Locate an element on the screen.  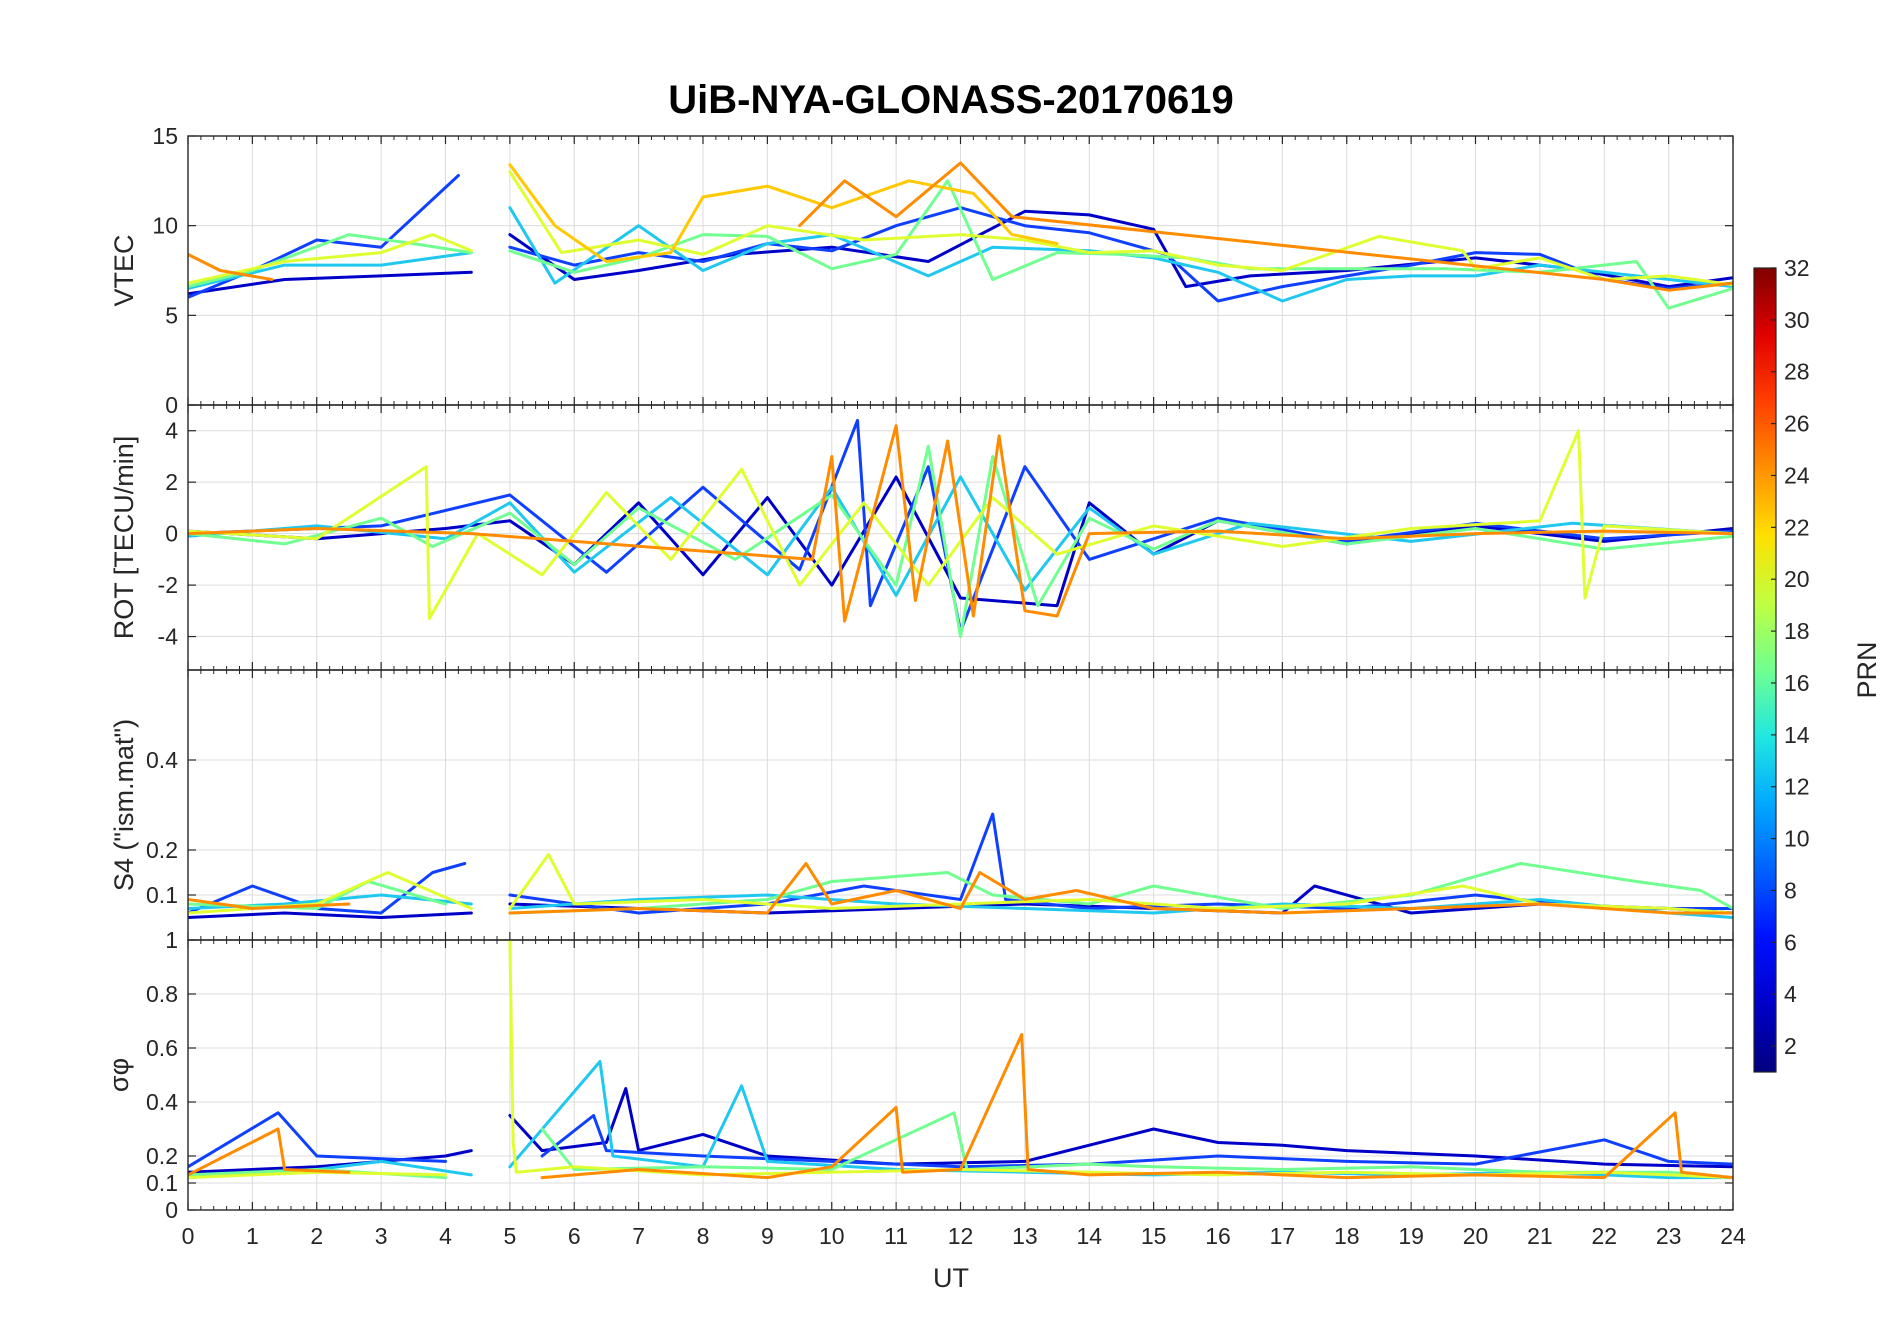
y-axis-label-vtec: VTEC is located at coordinates (124, 270).